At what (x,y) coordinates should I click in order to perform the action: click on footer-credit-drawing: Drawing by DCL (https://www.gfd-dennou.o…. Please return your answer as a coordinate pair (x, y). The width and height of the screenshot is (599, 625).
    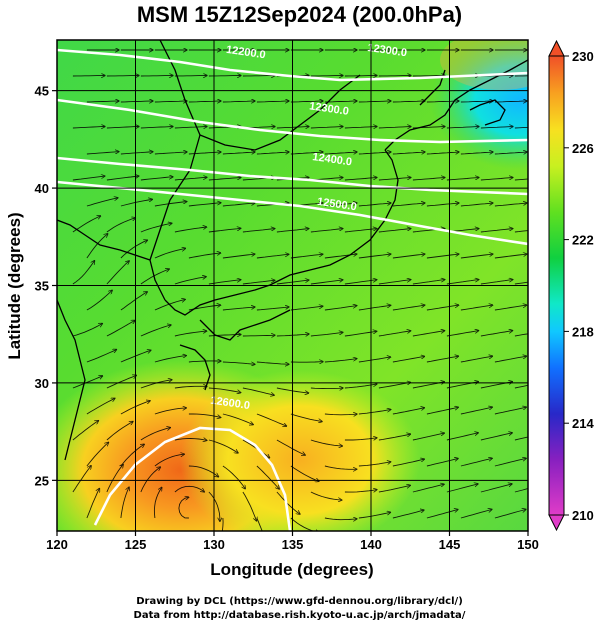
    Looking at the image, I should click on (299, 601).